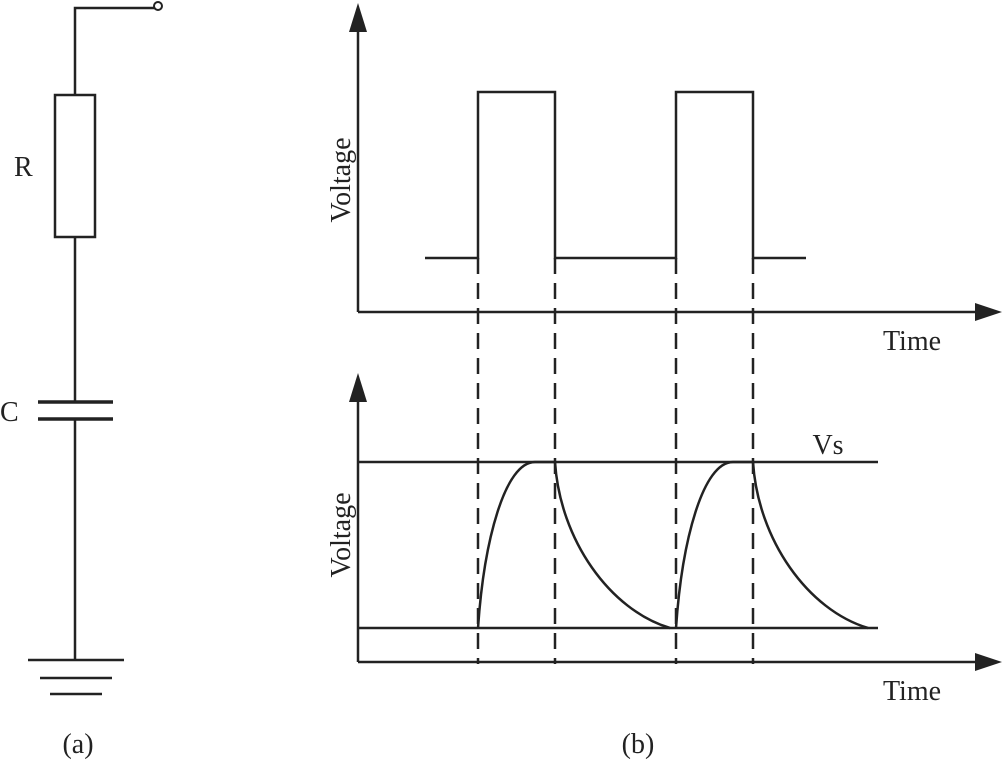 Image resolution: width=1004 pixels, height=762 pixels. Describe the element at coordinates (615, 175) in the screenshot. I see `pulse-wave` at that location.